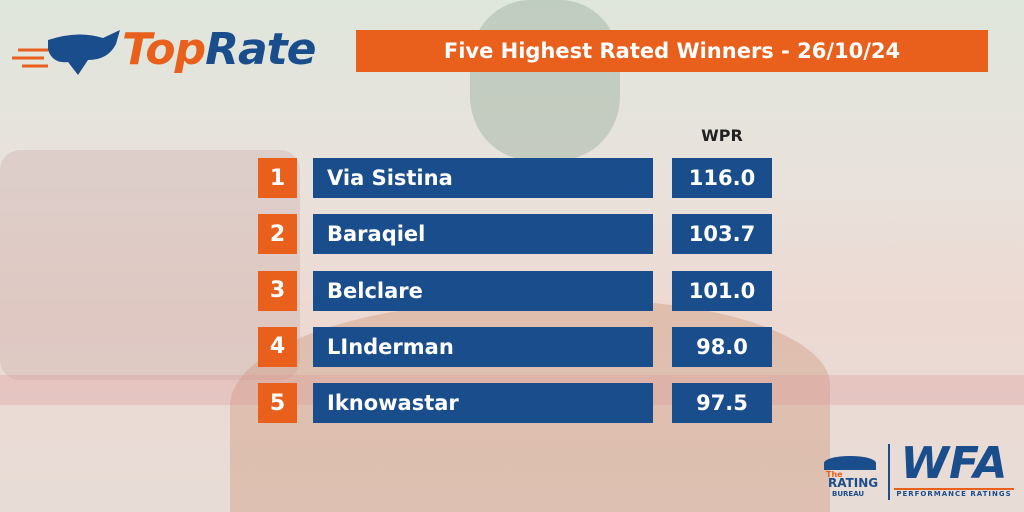 The width and height of the screenshot is (1024, 512). I want to click on rating-text: 116.0, so click(722, 178).